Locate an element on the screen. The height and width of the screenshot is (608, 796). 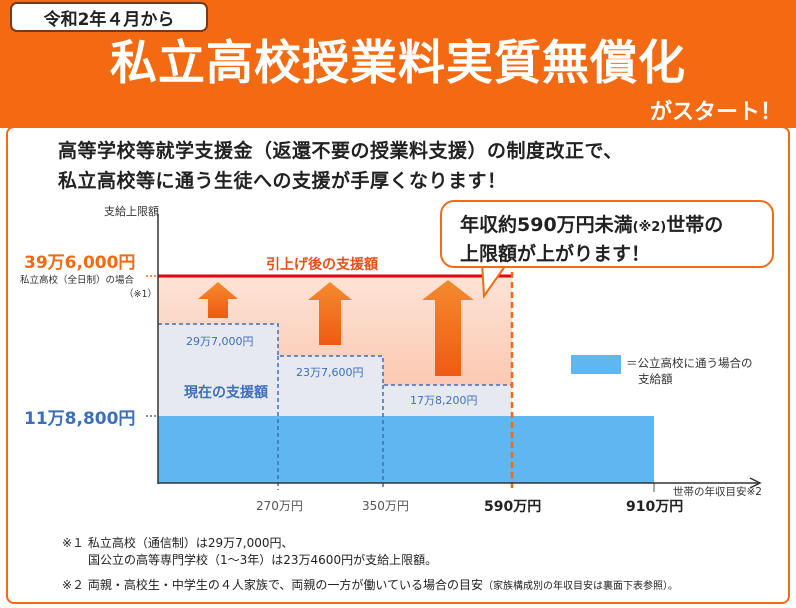
legend-swatch is located at coordinates (596, 364).